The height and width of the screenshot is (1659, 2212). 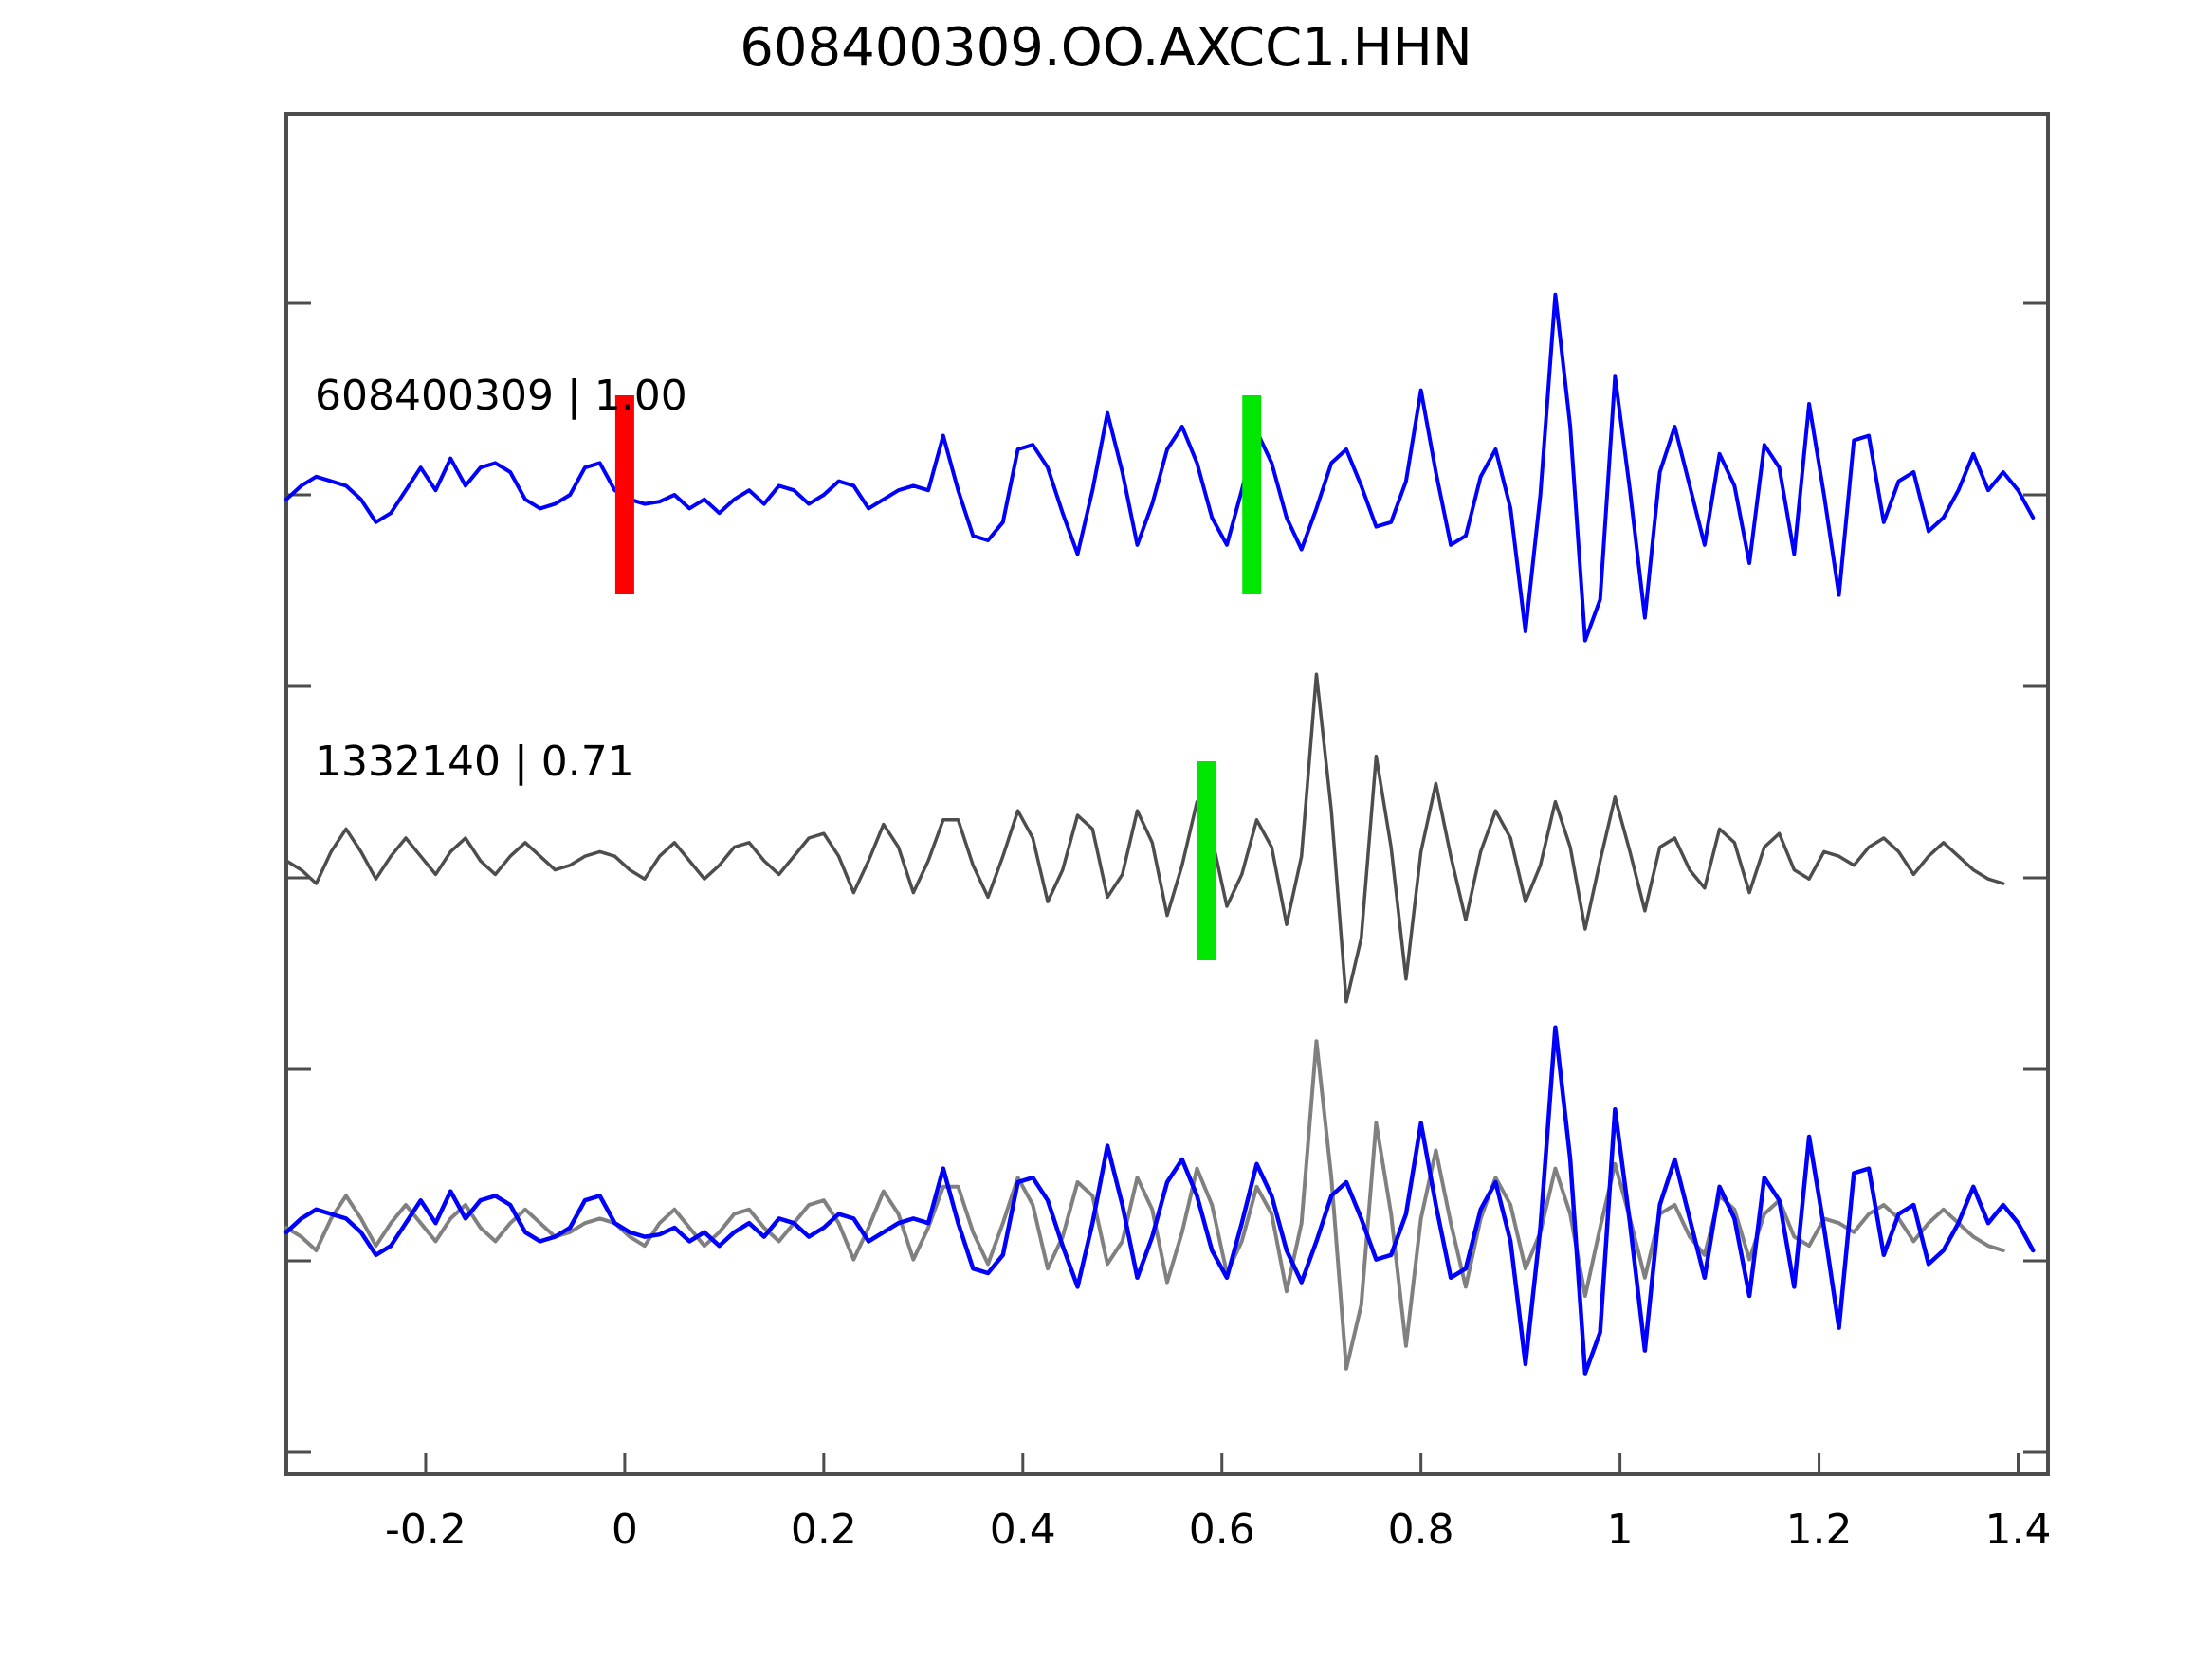 I want to click on x-tick-label: 0.6, so click(x=1222, y=1529).